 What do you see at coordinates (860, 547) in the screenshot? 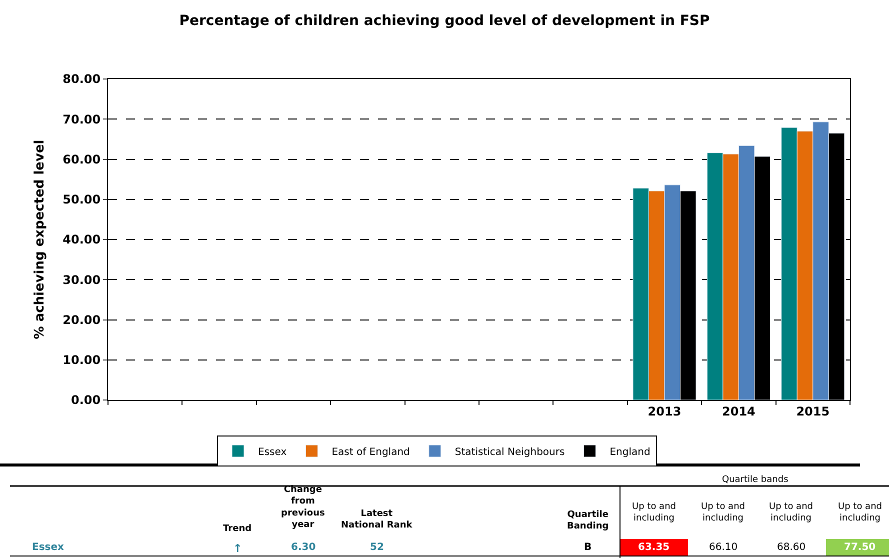
I see `text: 77.50` at bounding box center [860, 547].